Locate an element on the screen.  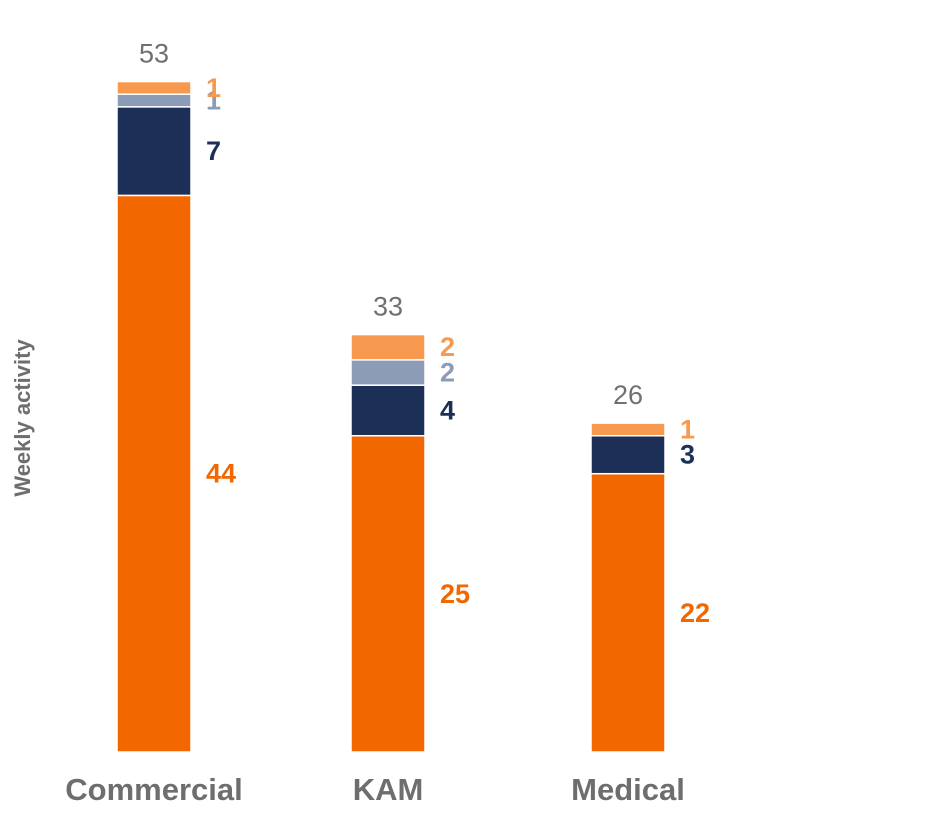
y-axis-label: Weekly activity is located at coordinates (22, 418).